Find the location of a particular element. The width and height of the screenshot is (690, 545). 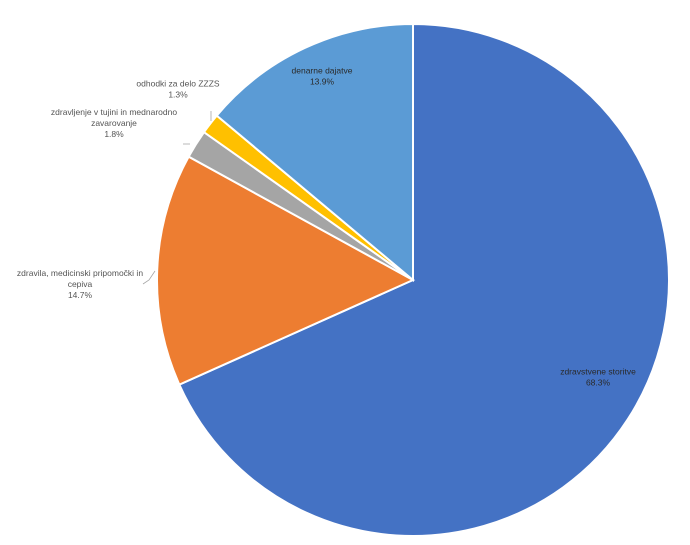

slice-name: zavarovanje is located at coordinates (114, 123).